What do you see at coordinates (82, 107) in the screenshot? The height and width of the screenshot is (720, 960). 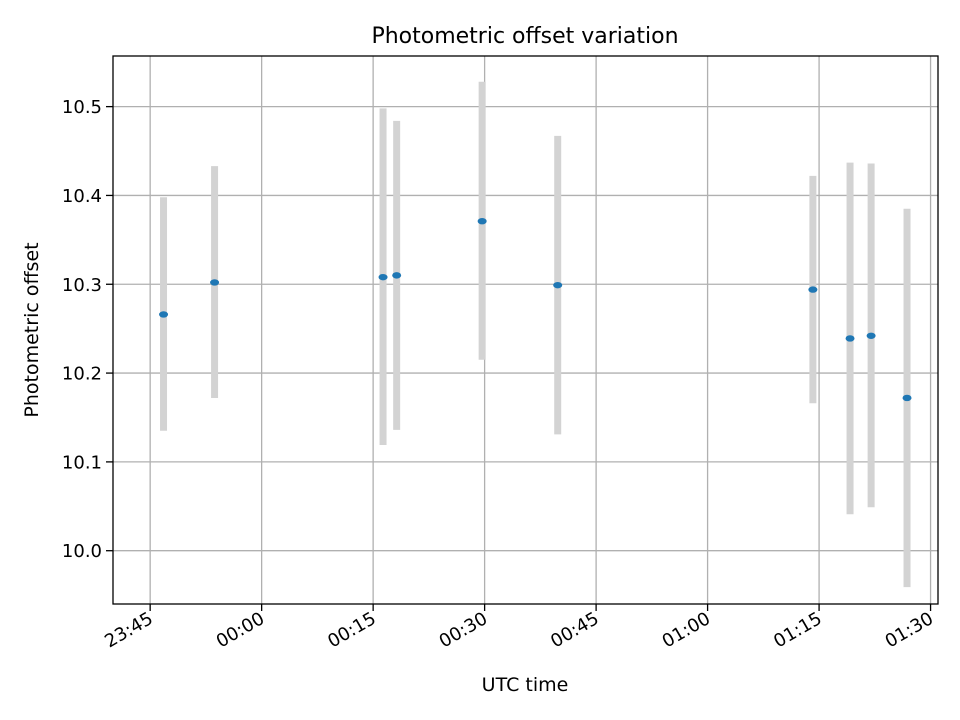 I see `y-tick-label: 10.5` at bounding box center [82, 107].